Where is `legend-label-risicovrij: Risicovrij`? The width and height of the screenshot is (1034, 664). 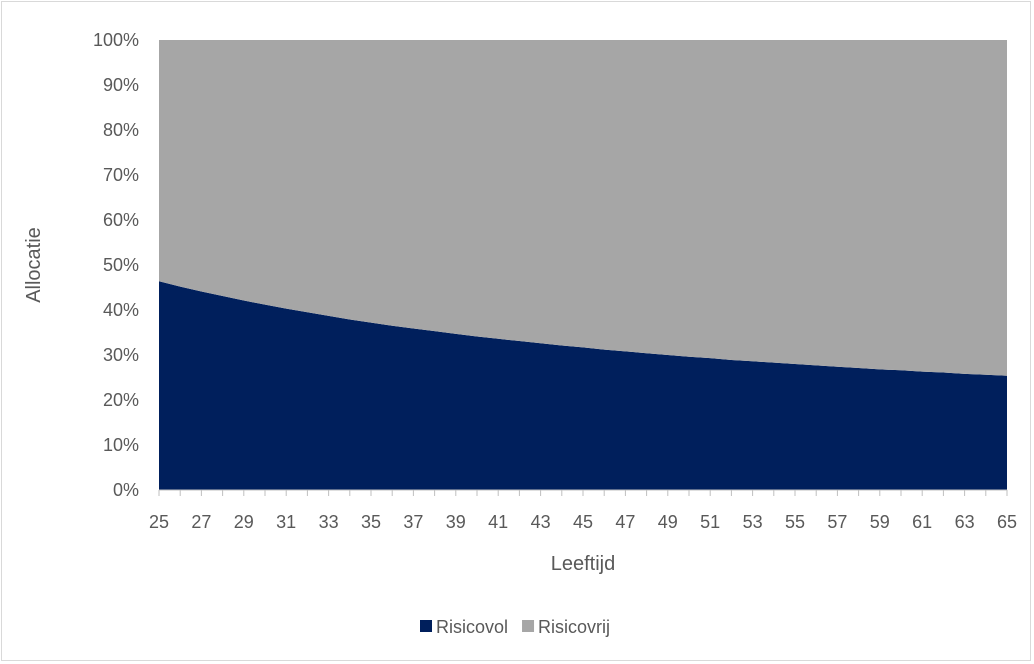 legend-label-risicovrij: Risicovrij is located at coordinates (574, 627).